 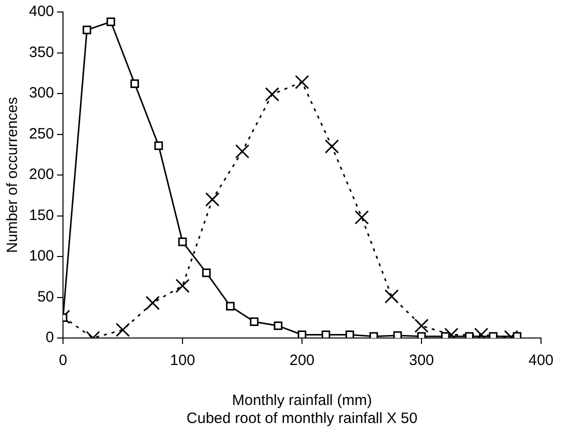 What do you see at coordinates (63, 361) in the screenshot?
I see `x-tick-label: 0` at bounding box center [63, 361].